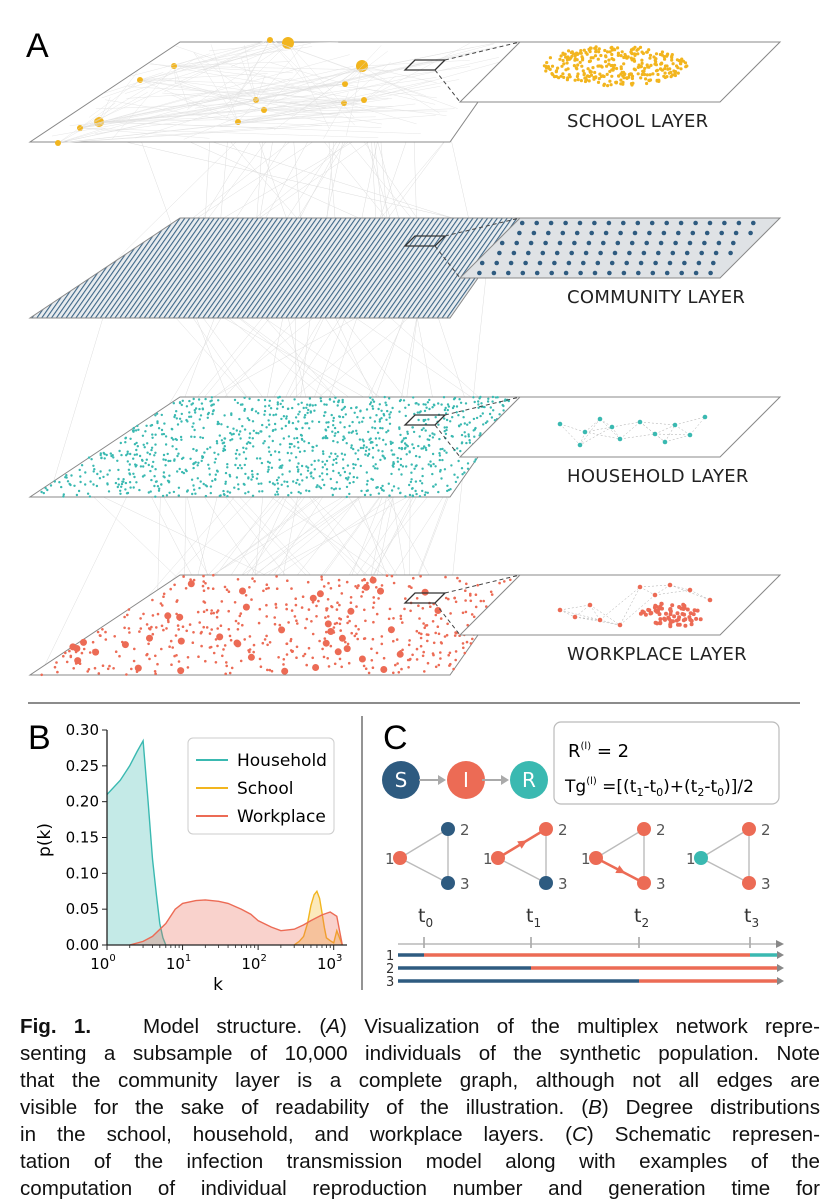 The height and width of the screenshot is (1202, 831). What do you see at coordinates (37, 46) in the screenshot?
I see `panel-a-letter: A` at bounding box center [37, 46].